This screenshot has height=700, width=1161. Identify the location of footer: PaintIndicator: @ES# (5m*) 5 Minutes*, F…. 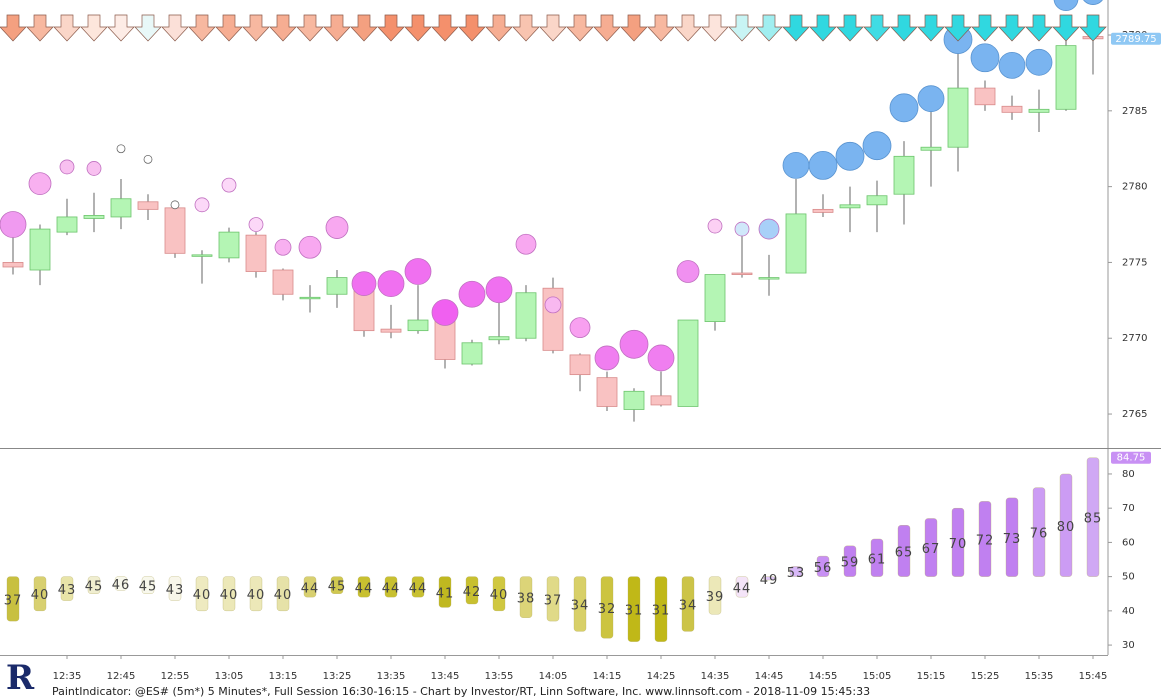
(461, 691).